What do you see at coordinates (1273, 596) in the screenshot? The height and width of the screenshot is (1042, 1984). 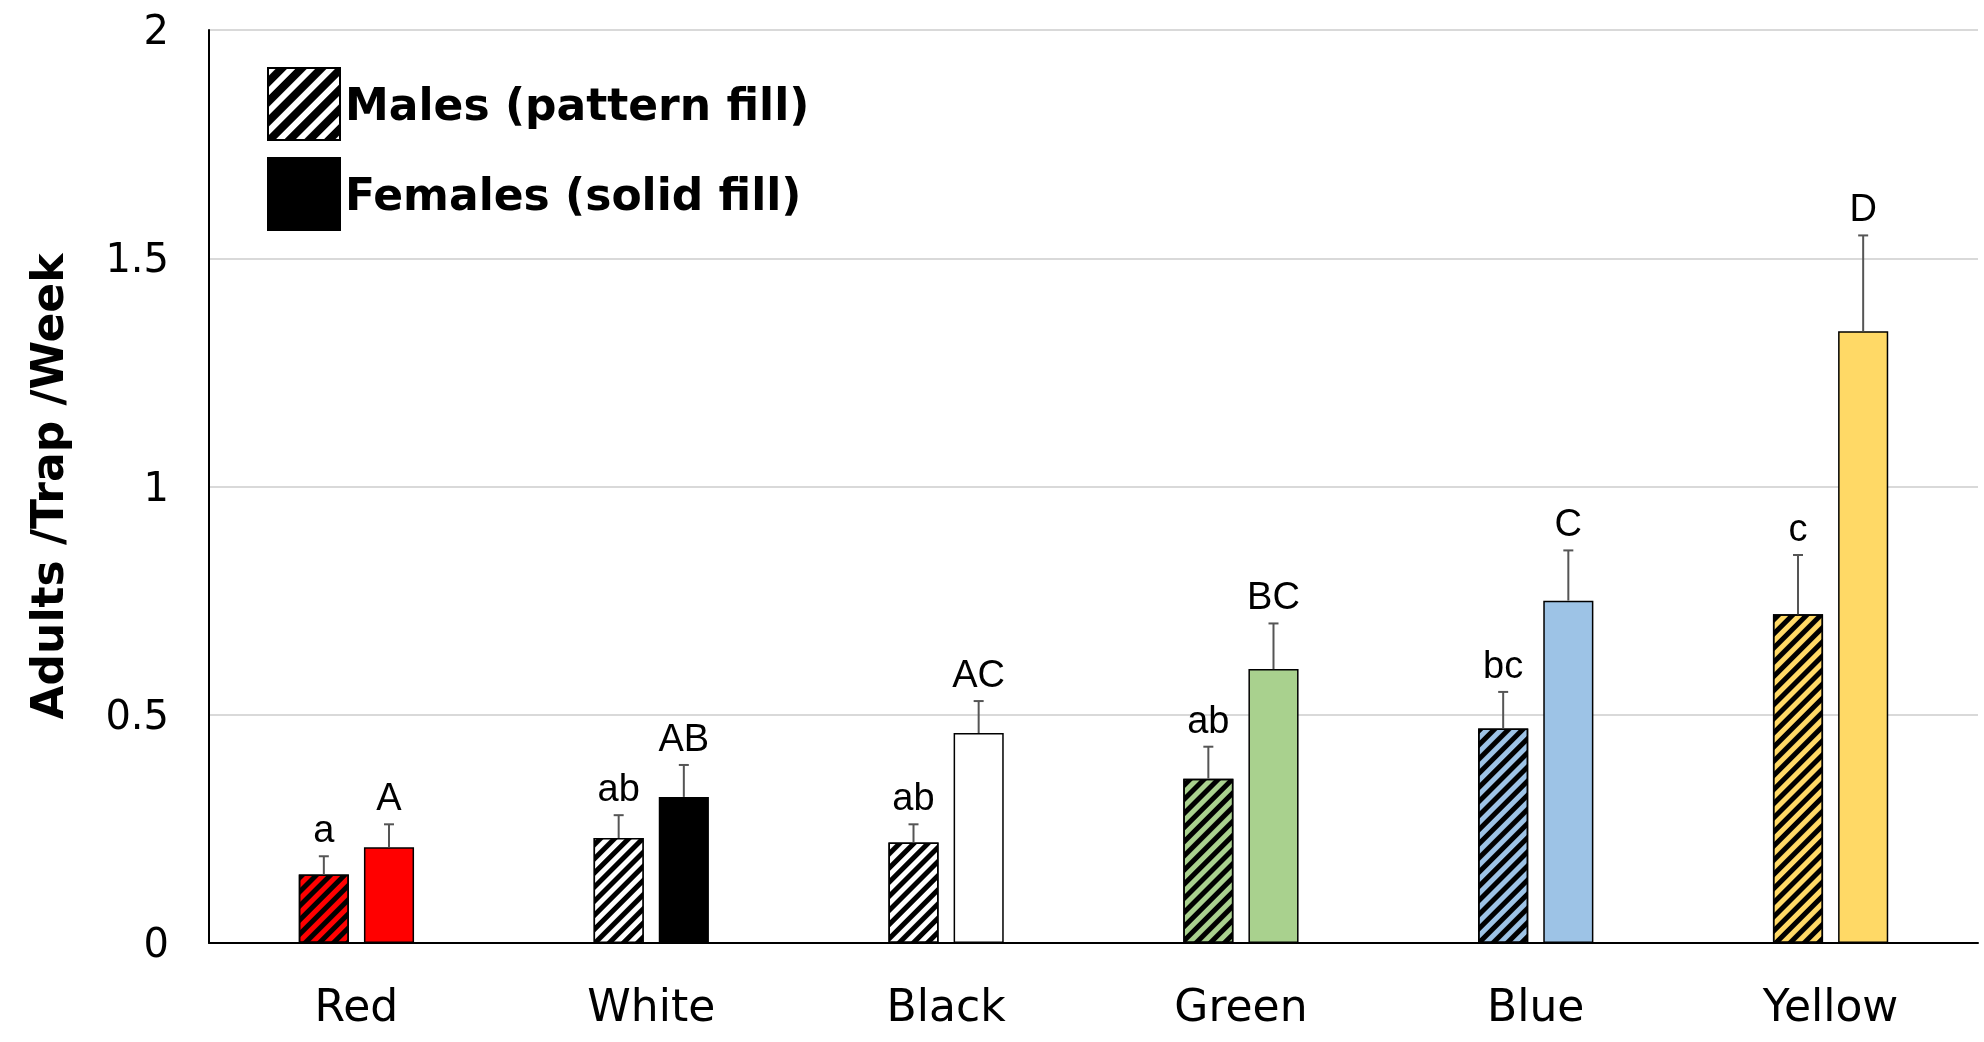 I see `annotation: BC` at bounding box center [1273, 596].